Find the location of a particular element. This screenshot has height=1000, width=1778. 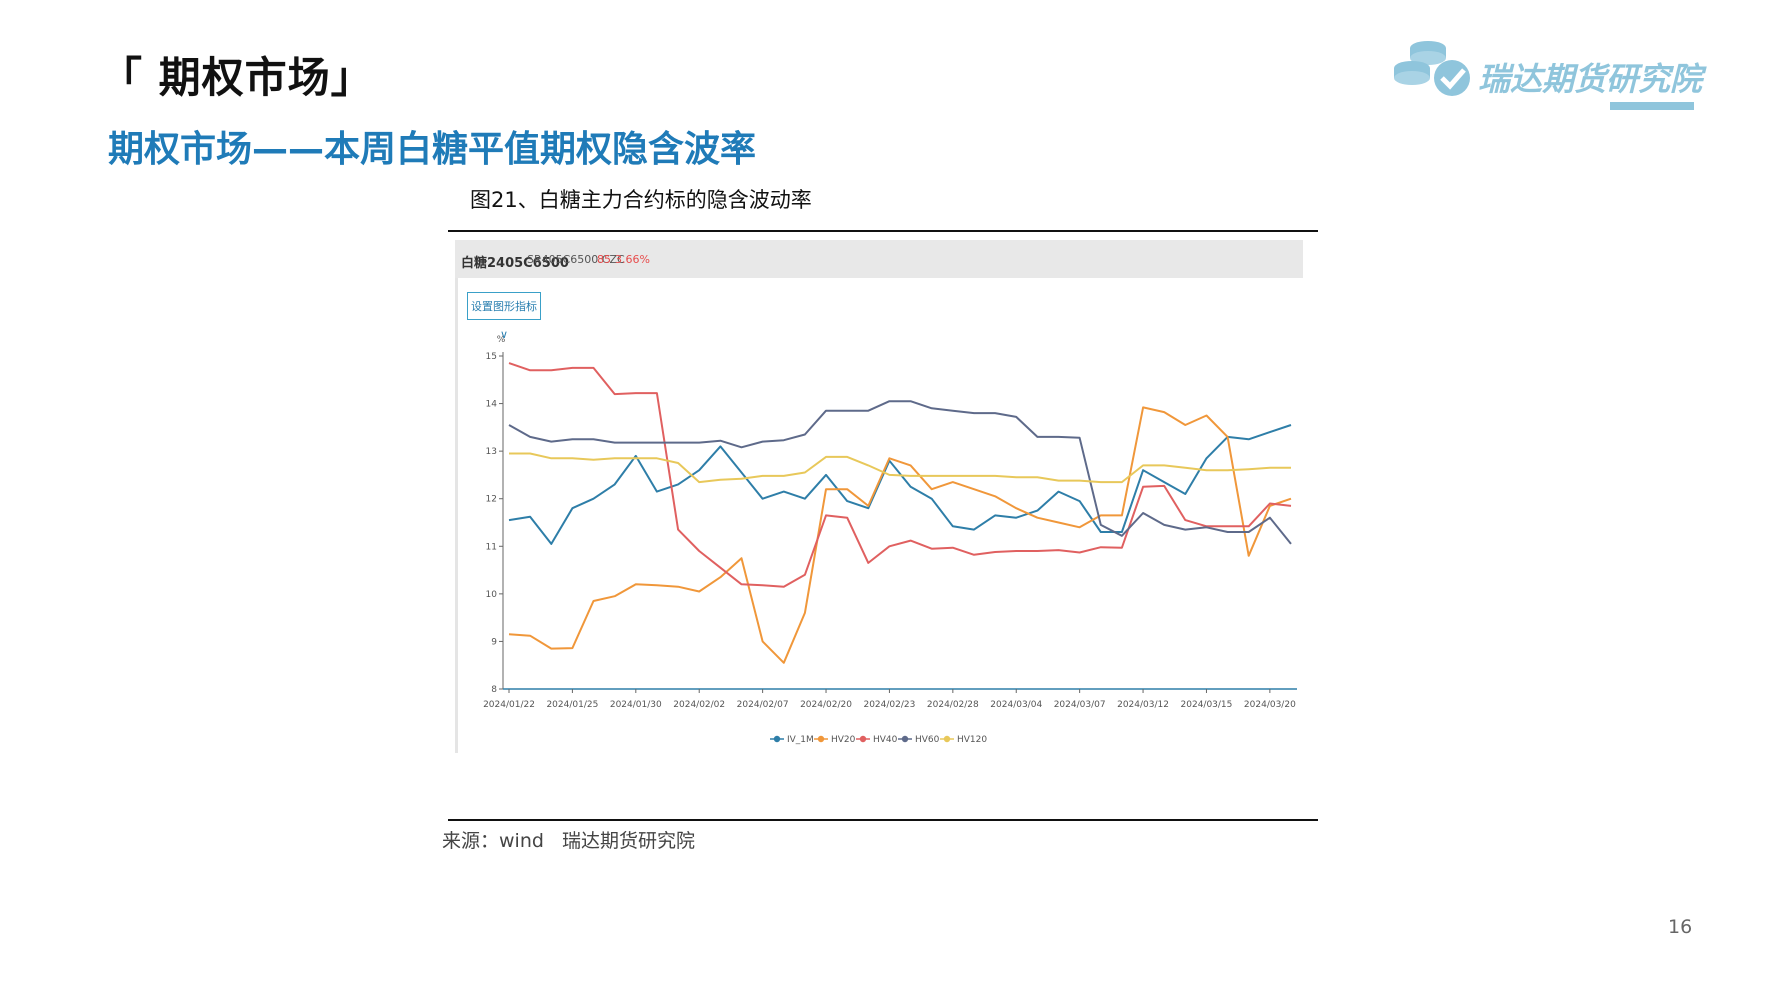

x-tick-label: 2024/03/15 is located at coordinates (1207, 705).